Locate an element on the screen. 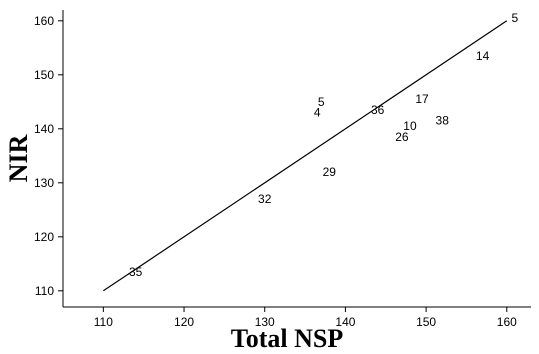 This screenshot has height=354, width=539. x-axis-title: Total NSP is located at coordinates (287, 338).